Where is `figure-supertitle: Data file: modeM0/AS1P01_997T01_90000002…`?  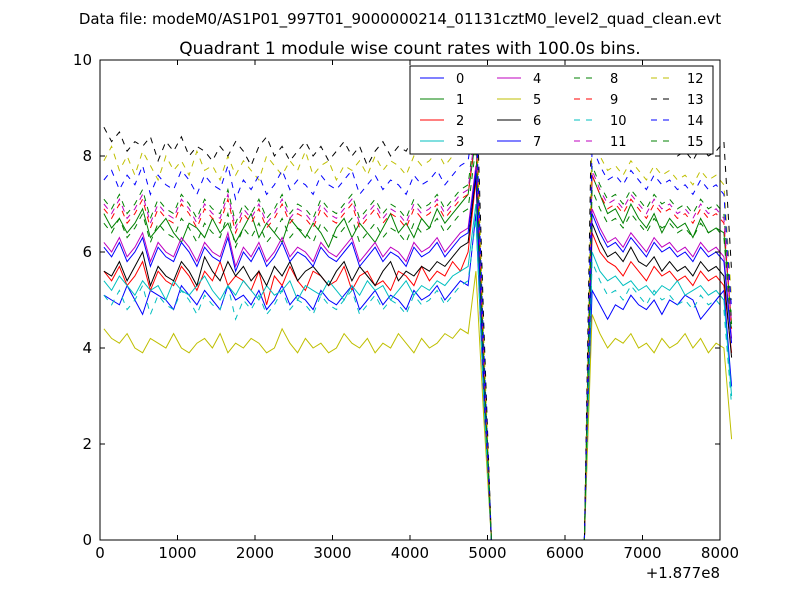 figure-supertitle: Data file: modeM0/AS1P01_997T01_90000002… is located at coordinates (400, 19).